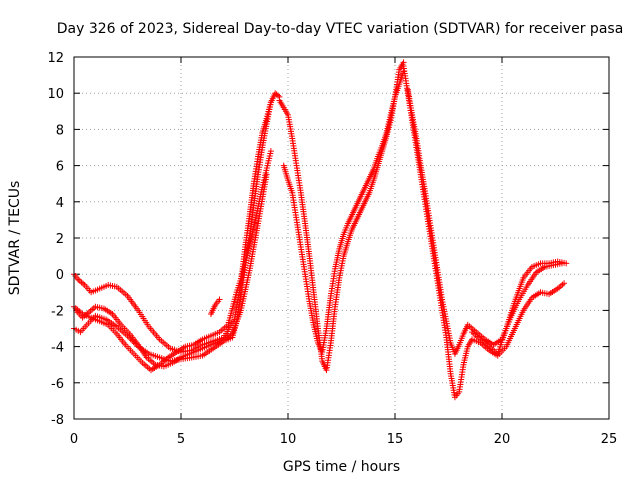 This screenshot has width=640, height=480. I want to click on y-axis-label: SDTVAR / TECUs, so click(15, 238).